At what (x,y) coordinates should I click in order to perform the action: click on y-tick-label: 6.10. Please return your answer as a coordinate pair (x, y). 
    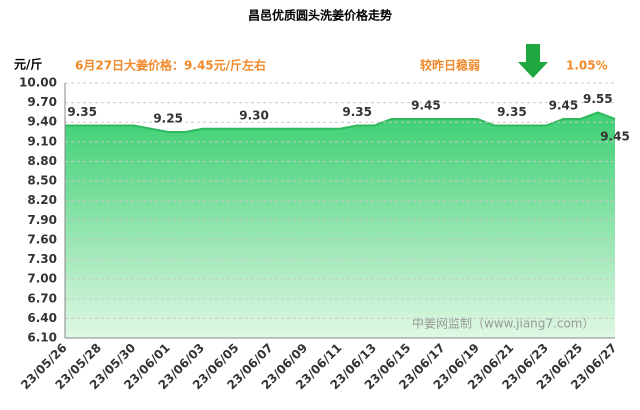
    Looking at the image, I should click on (42, 338).